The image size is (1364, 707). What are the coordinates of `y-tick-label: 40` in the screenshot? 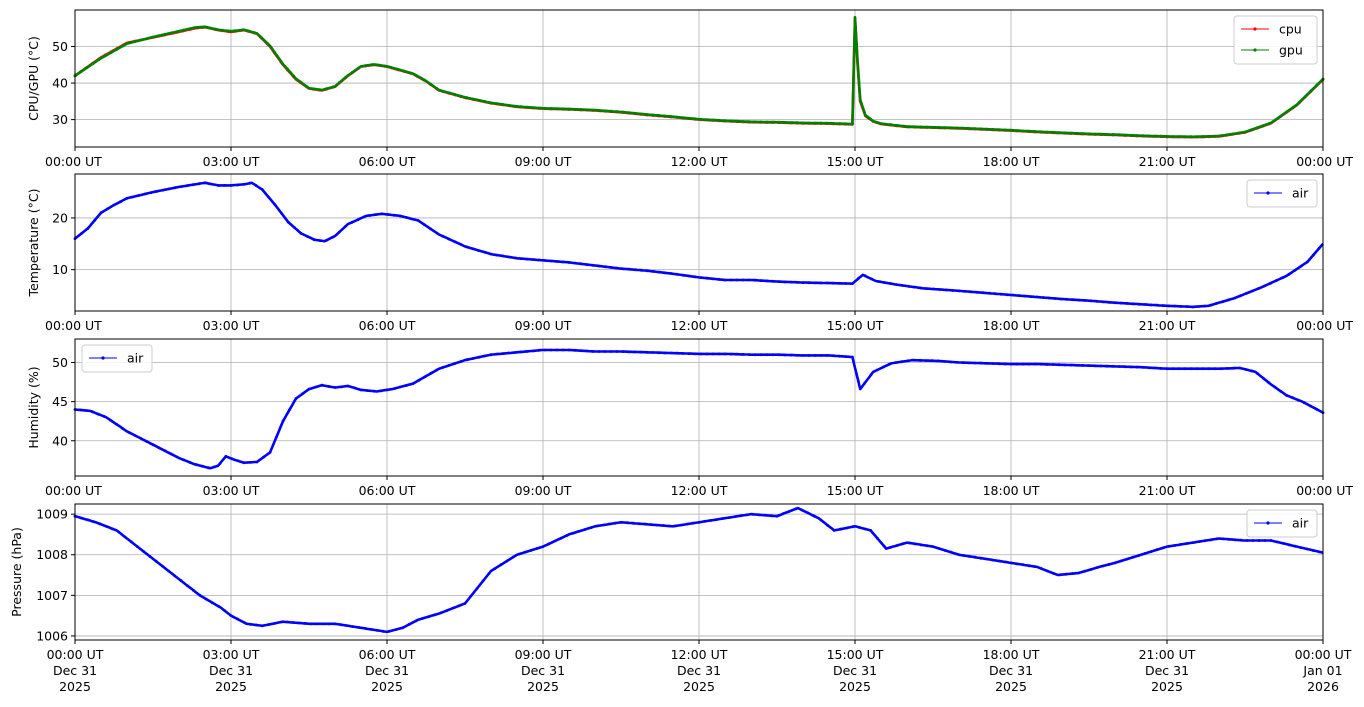 It's located at (60, 83).